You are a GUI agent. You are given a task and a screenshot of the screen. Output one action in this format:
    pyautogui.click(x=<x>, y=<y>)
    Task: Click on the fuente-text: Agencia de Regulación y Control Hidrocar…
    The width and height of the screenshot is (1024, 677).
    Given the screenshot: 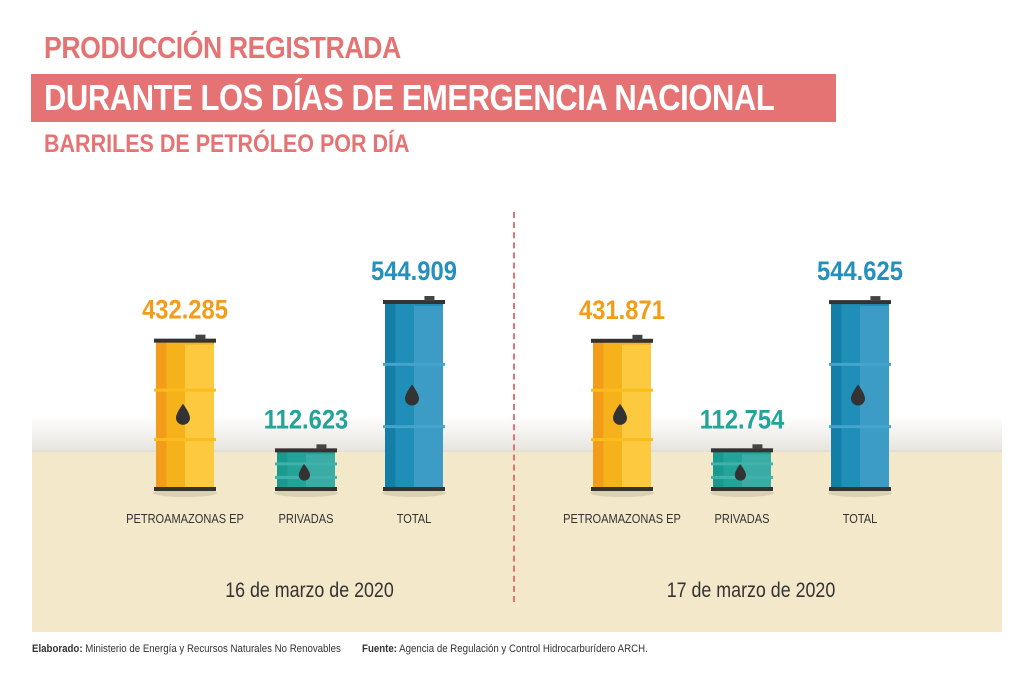 What is the action you would take?
    pyautogui.click(x=523, y=649)
    